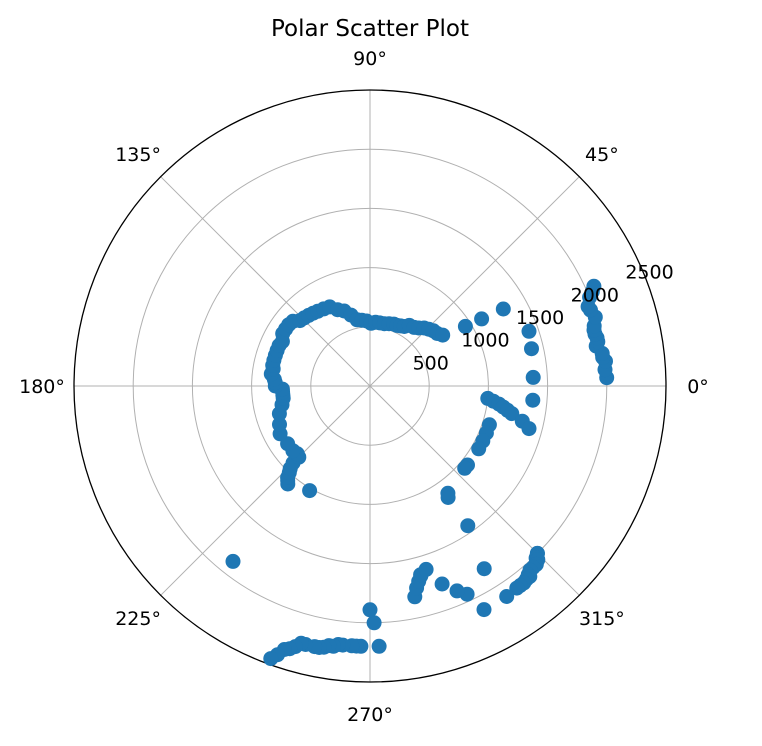 This screenshot has height=746, width=762. What do you see at coordinates (540, 318) in the screenshot?
I see `r-tick-label: 1500` at bounding box center [540, 318].